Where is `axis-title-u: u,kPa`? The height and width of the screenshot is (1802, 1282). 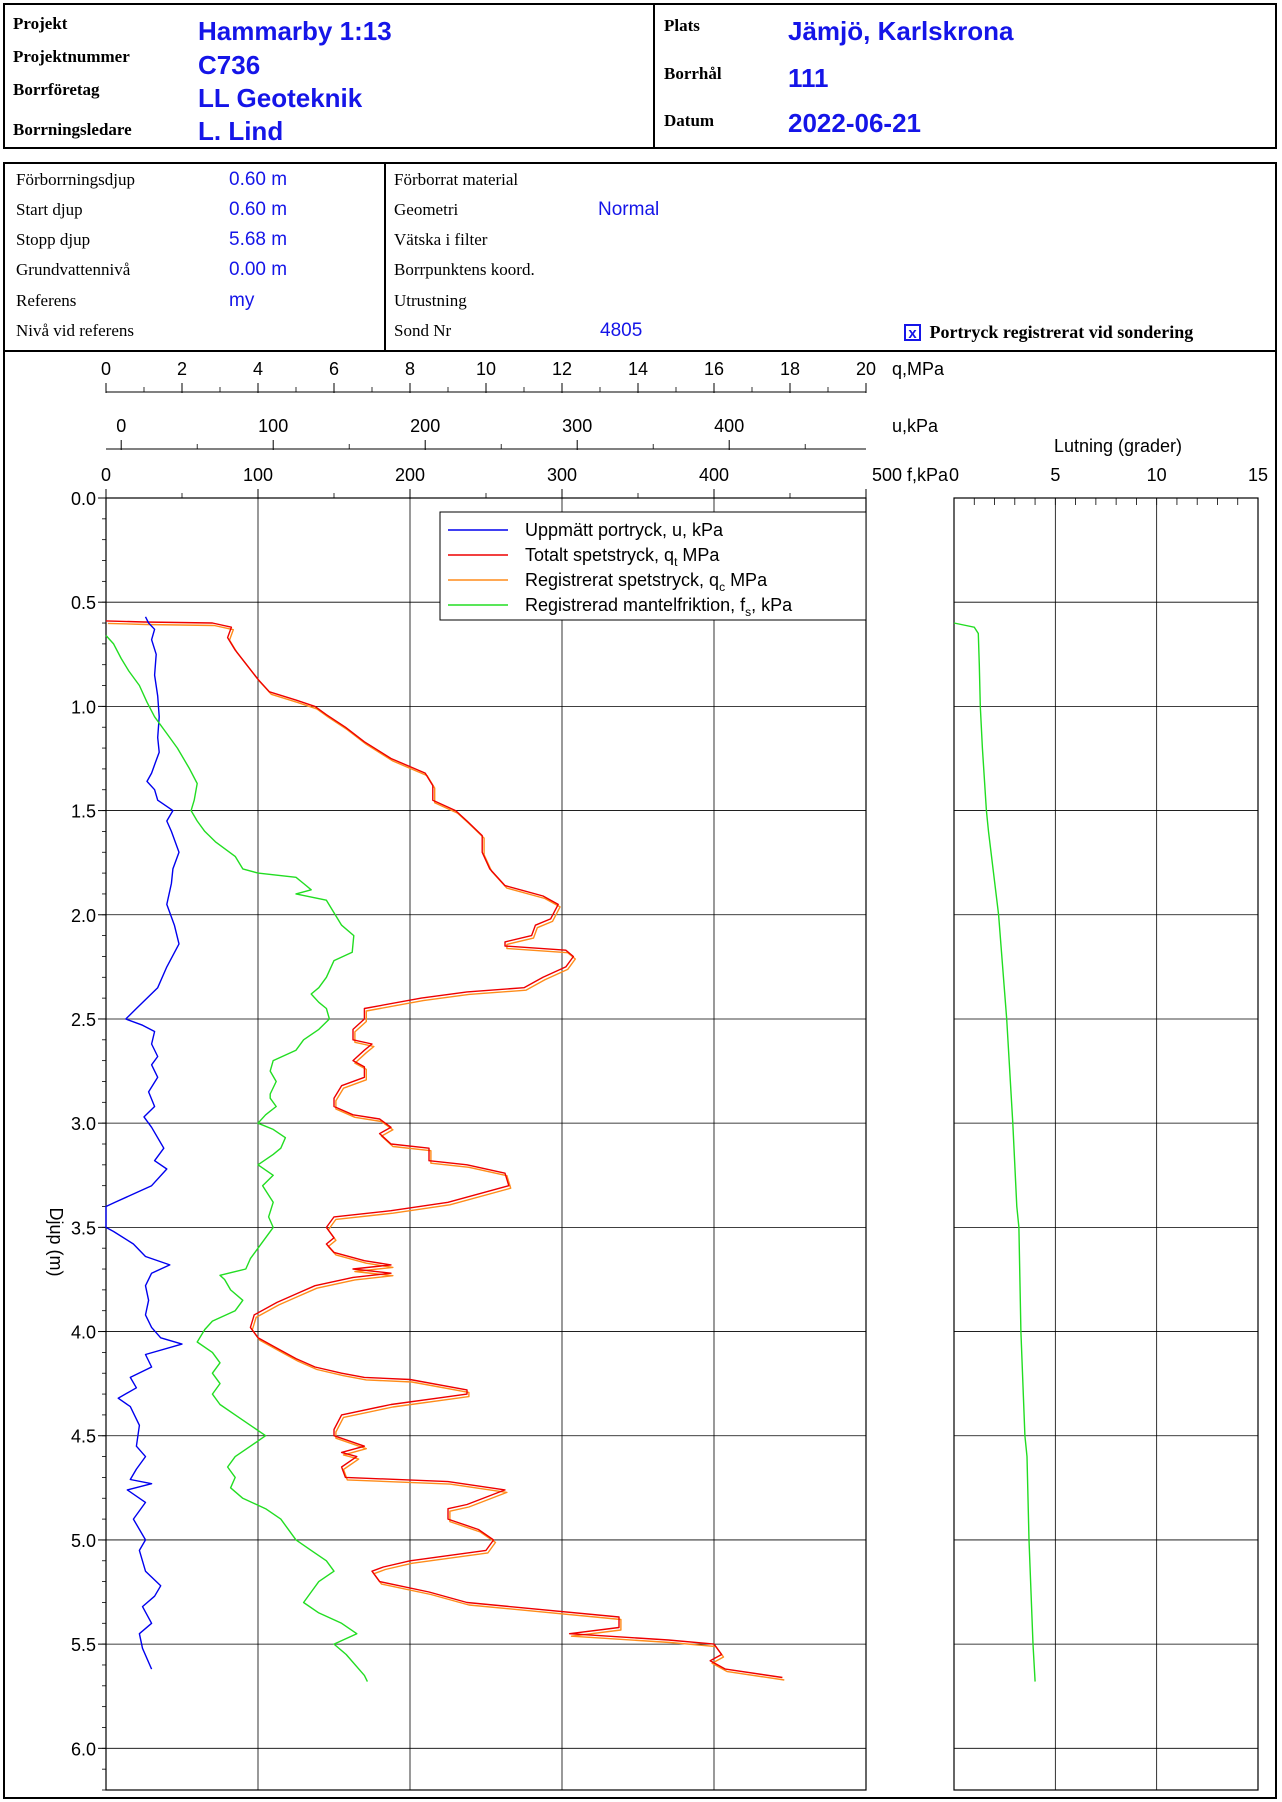 axis-title-u: u,kPa is located at coordinates (915, 426).